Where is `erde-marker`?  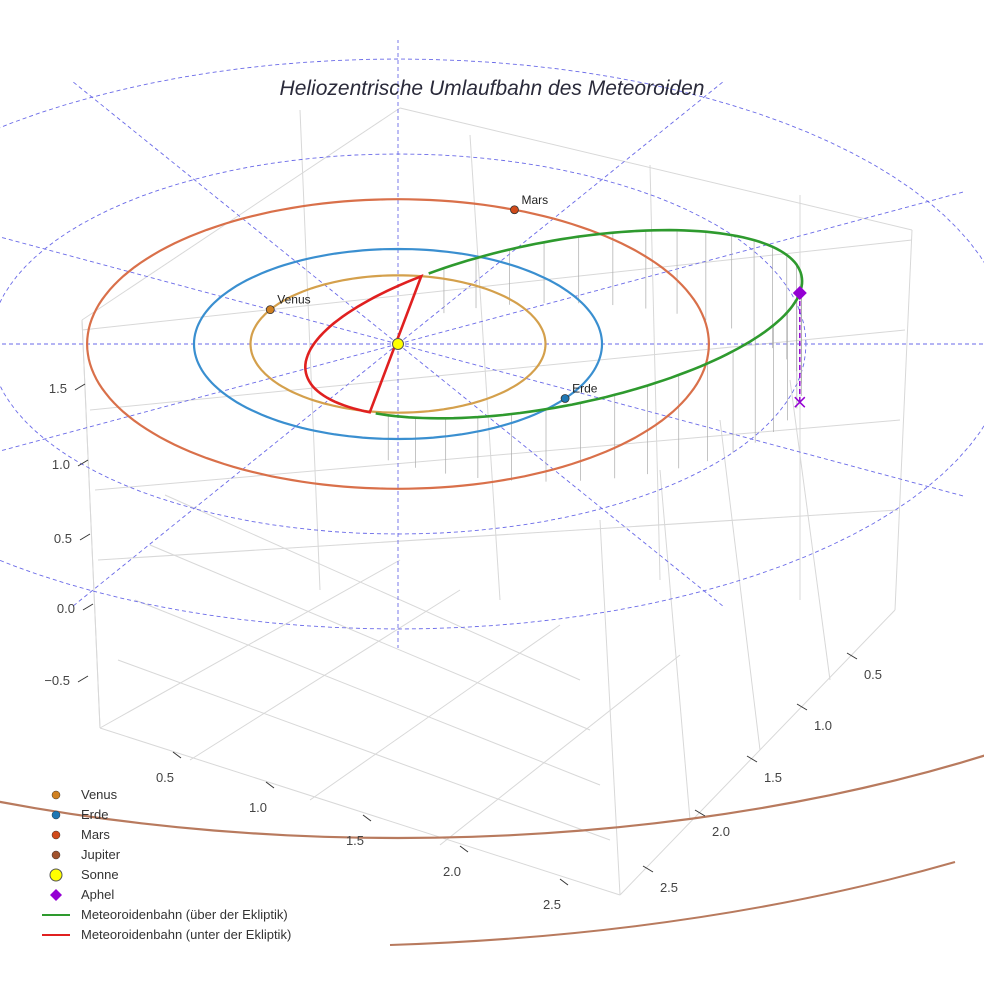 erde-marker is located at coordinates (565, 398).